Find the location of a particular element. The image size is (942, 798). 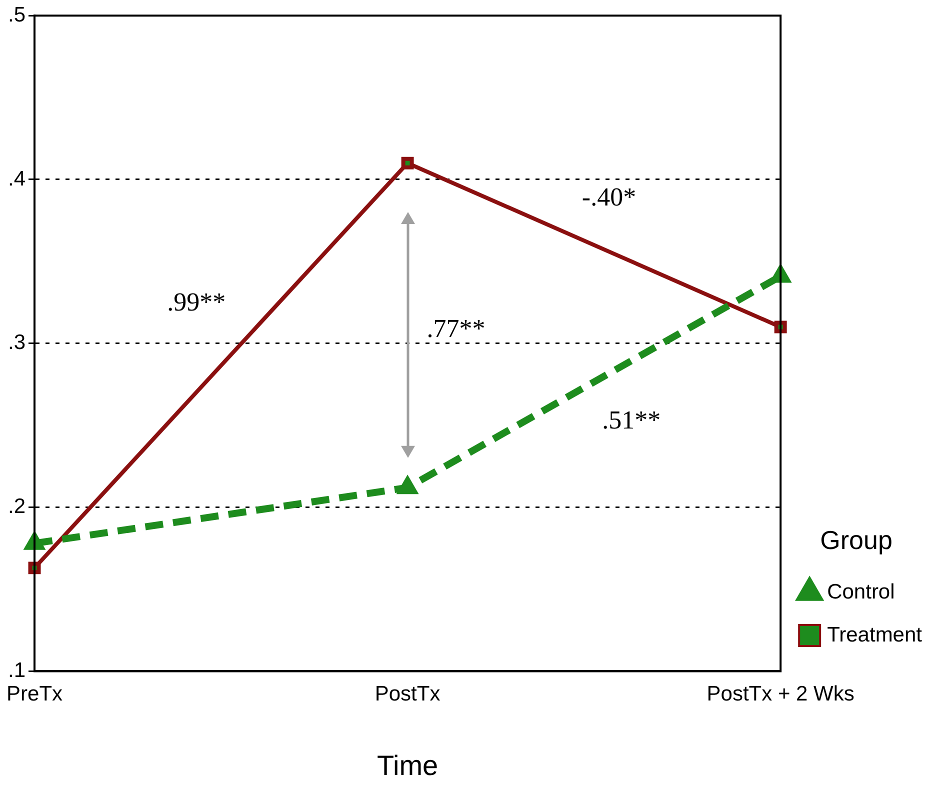

x-tick-label: PostTx is located at coordinates (407, 694).